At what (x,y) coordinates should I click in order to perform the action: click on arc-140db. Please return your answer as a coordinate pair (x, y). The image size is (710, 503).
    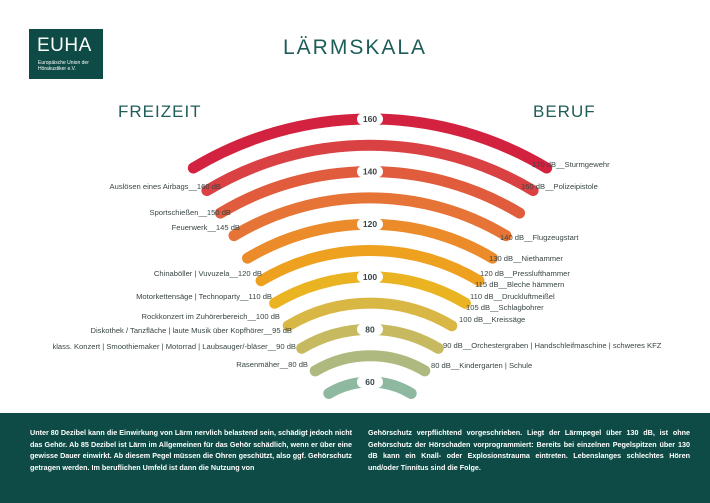
    Looking at the image, I should click on (370, 192).